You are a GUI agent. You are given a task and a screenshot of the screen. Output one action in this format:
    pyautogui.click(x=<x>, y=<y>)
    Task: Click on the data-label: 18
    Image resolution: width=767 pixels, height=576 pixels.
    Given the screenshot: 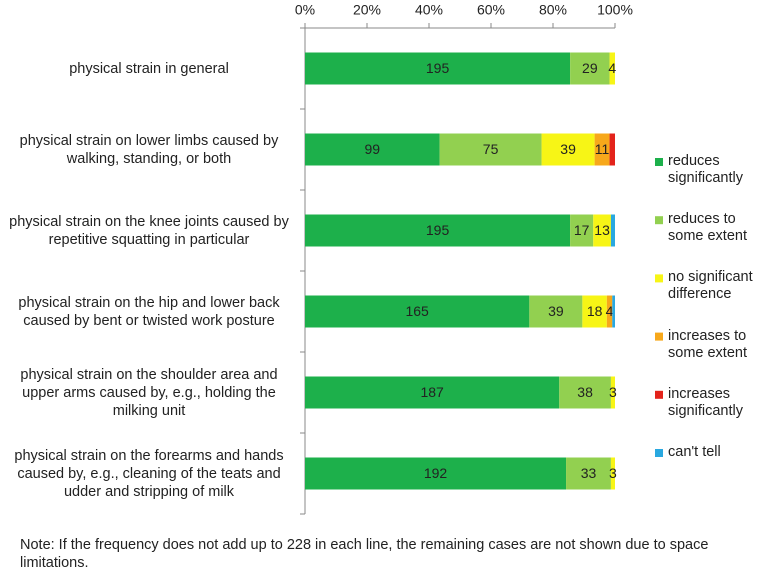 What is the action you would take?
    pyautogui.click(x=595, y=311)
    